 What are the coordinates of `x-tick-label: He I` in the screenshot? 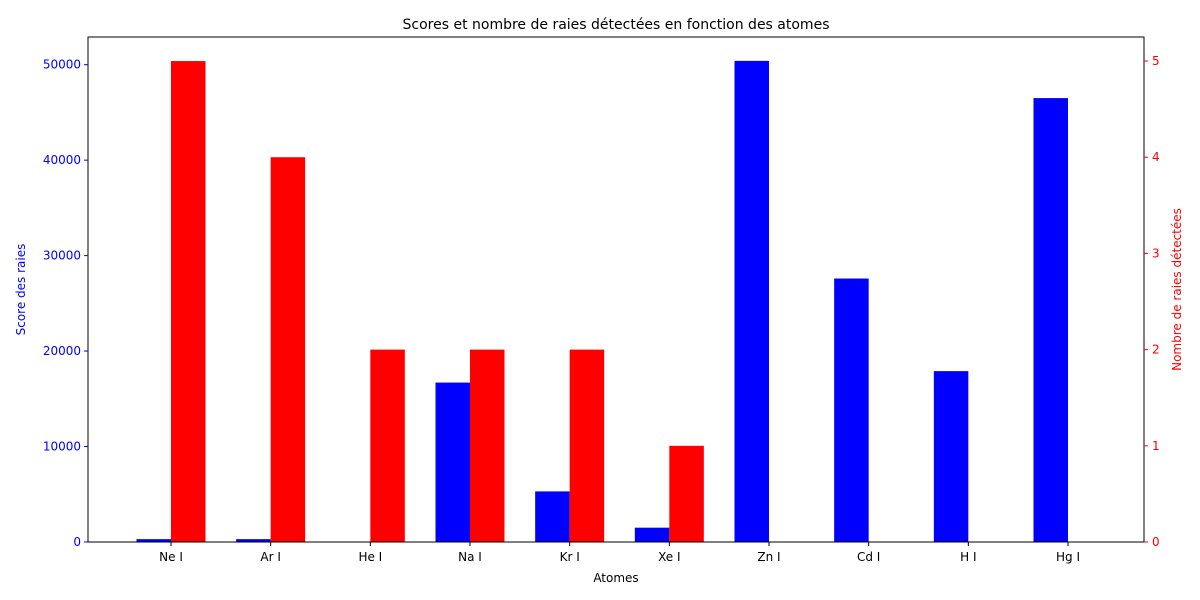 It's located at (370, 557).